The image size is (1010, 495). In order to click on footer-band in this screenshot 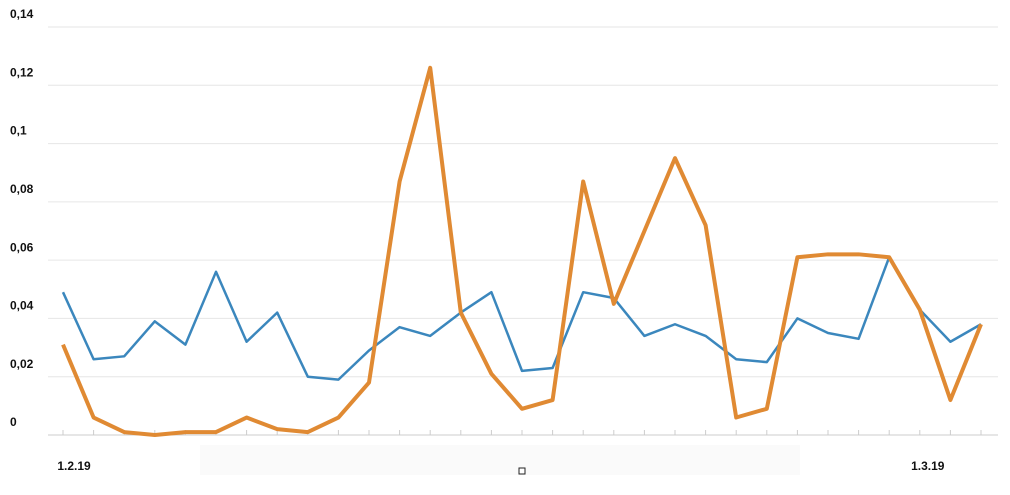, I will do `click(500, 460)`.